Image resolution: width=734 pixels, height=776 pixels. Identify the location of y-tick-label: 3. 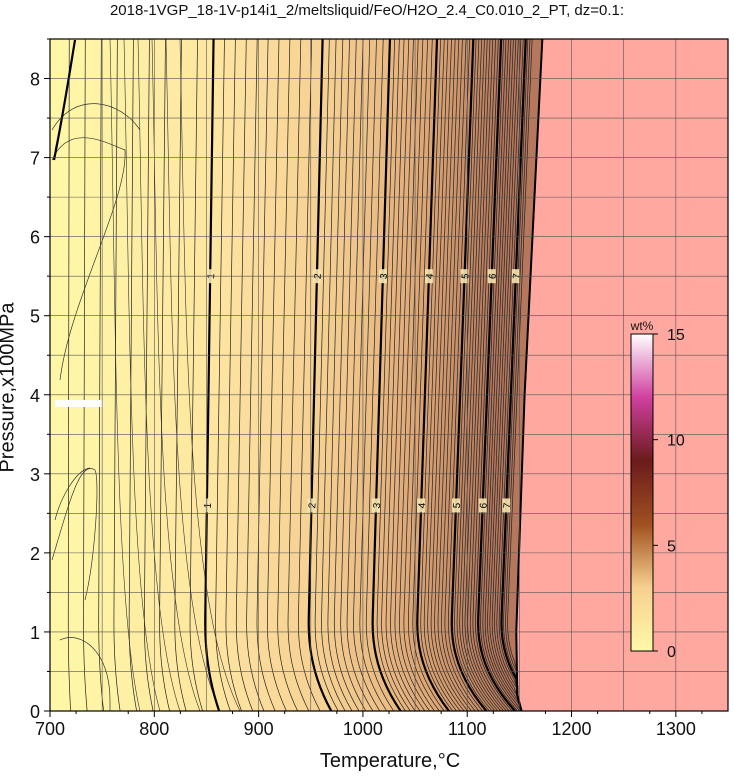
(35, 475).